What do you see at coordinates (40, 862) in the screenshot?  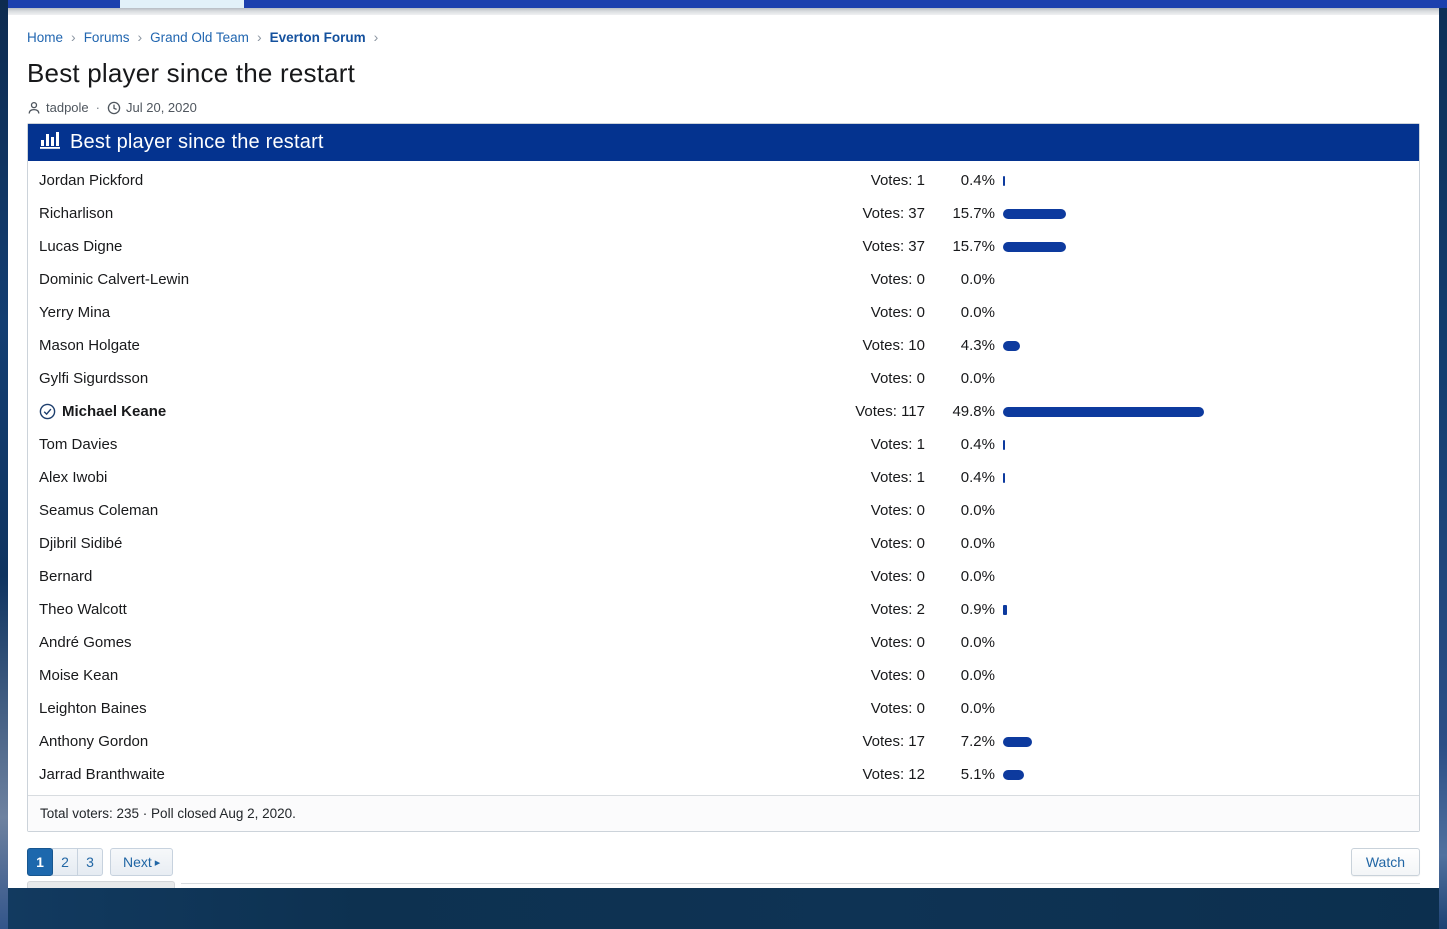 I see `page-button-1: 1` at bounding box center [40, 862].